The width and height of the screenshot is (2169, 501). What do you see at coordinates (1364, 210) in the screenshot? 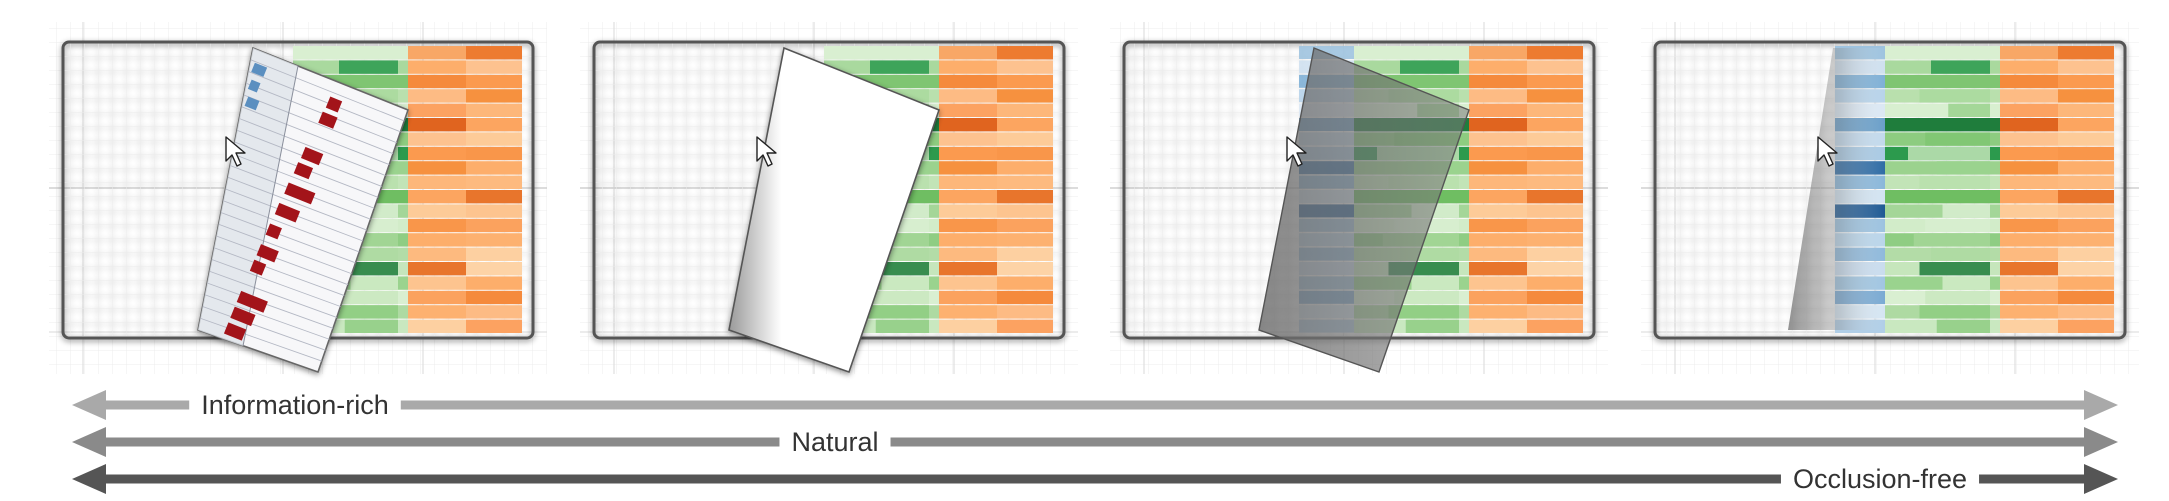
I see `translucent-card-face` at bounding box center [1364, 210].